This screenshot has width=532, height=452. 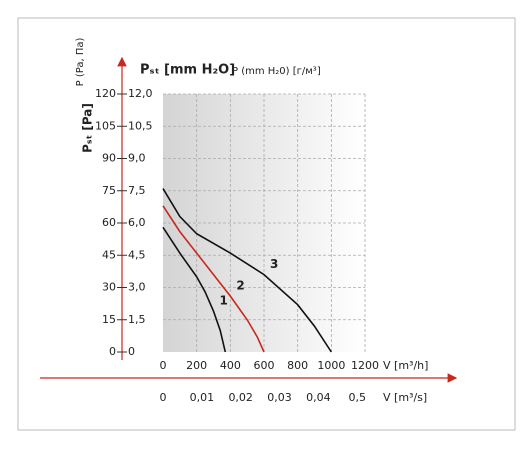 What do you see at coordinates (109, 254) in the screenshot?
I see `y2-tick-label: 45` at bounding box center [109, 254].